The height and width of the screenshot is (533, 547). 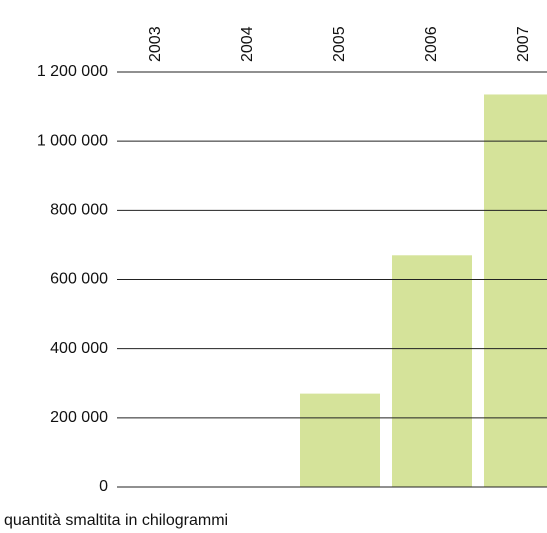 I want to click on x-tick-label: 2005, so click(x=339, y=44).